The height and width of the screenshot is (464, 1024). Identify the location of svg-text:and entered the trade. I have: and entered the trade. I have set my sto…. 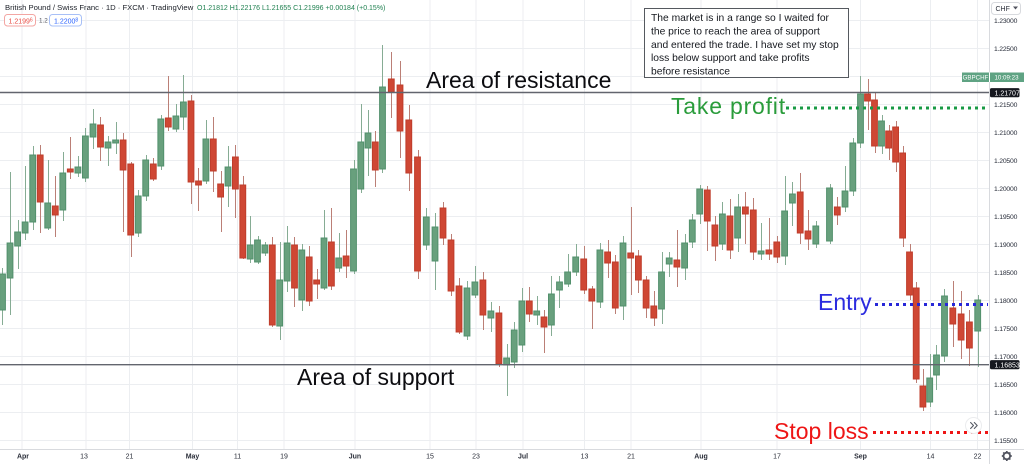
(745, 45).